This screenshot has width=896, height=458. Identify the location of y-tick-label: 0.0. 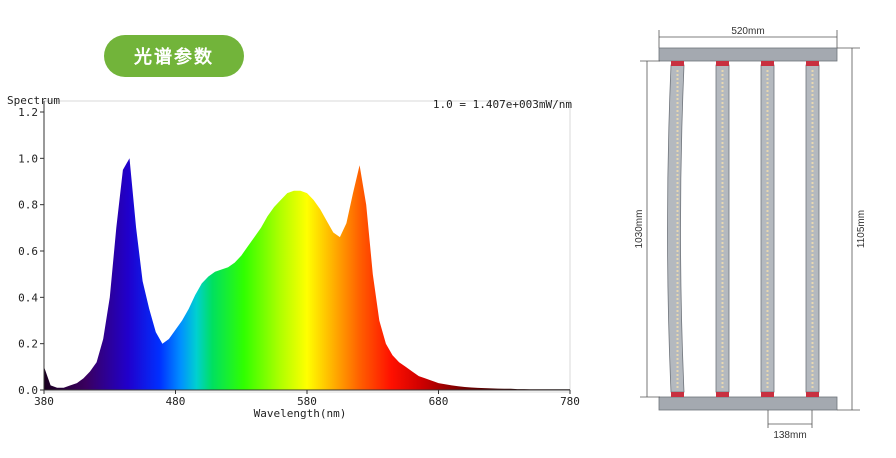
(28, 390).